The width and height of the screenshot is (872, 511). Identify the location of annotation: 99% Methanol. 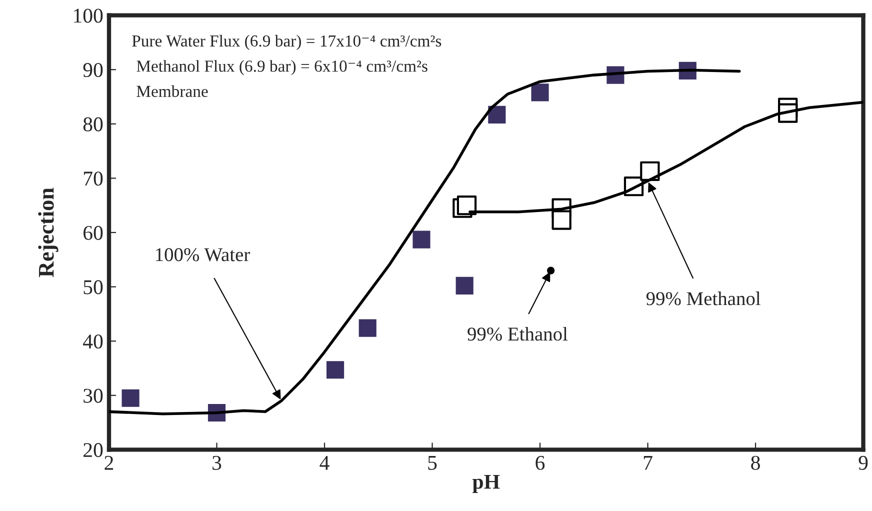
(703, 299).